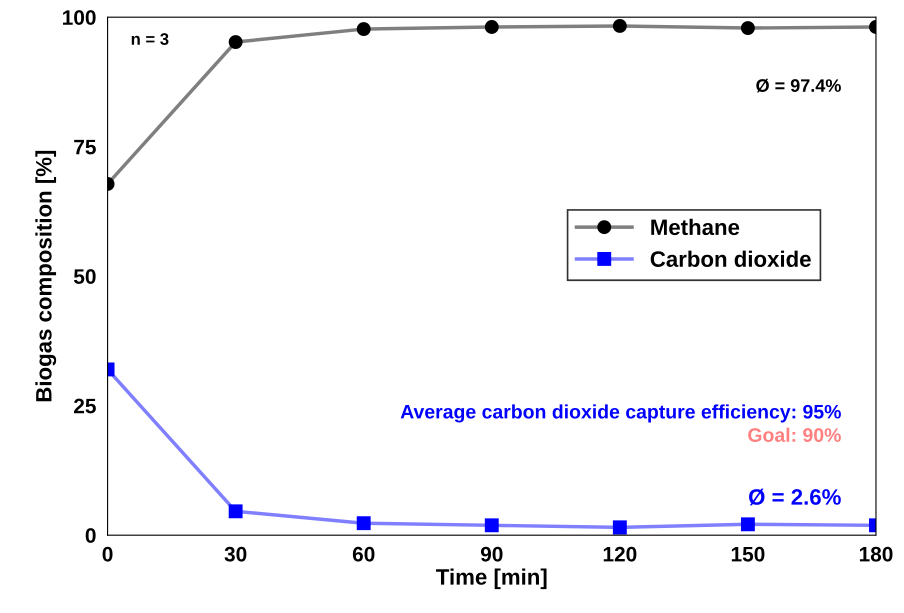 This screenshot has height=613, width=904. I want to click on x-tick-label: 90, so click(491, 554).